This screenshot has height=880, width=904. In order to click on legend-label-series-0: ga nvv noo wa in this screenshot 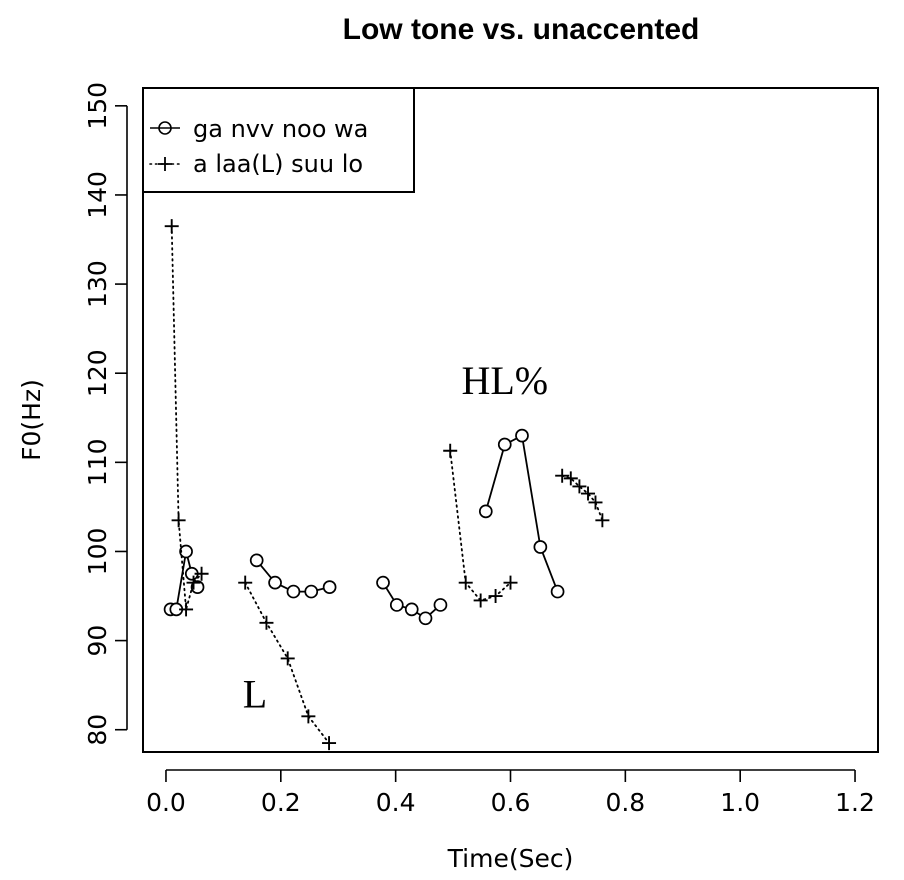, I will do `click(280, 129)`.